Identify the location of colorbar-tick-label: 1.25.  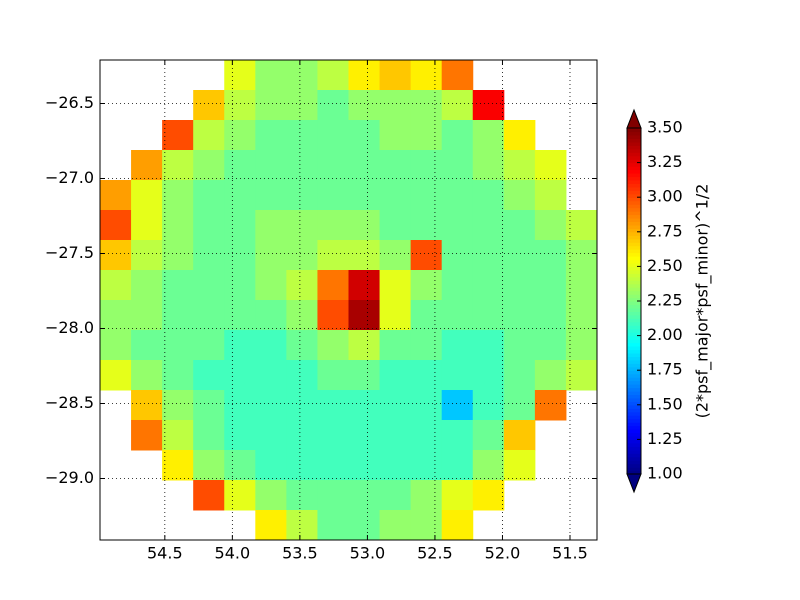
(665, 438).